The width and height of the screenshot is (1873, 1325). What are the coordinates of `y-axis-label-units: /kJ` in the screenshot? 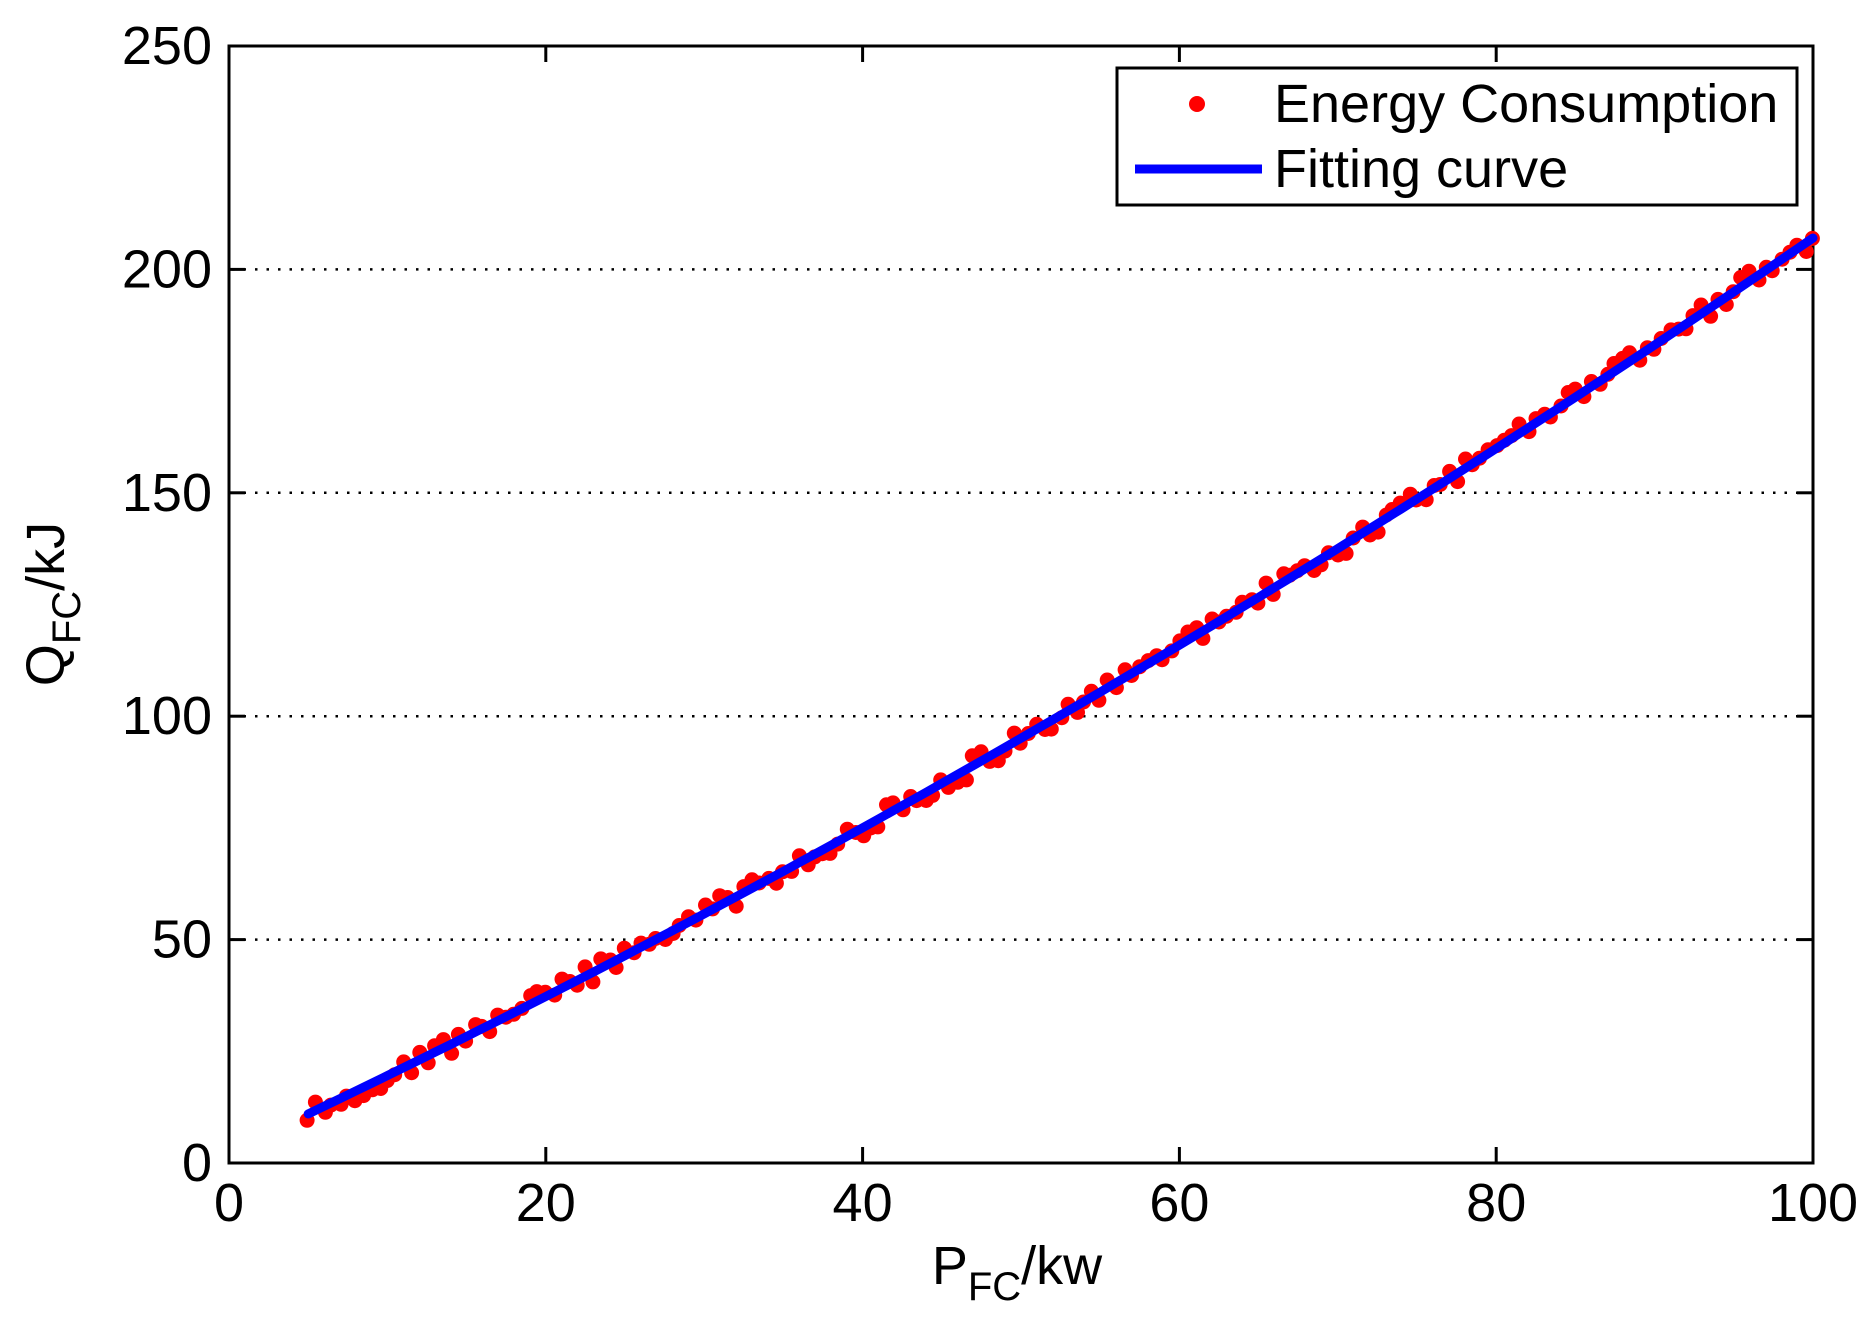 It's located at (46, 556).